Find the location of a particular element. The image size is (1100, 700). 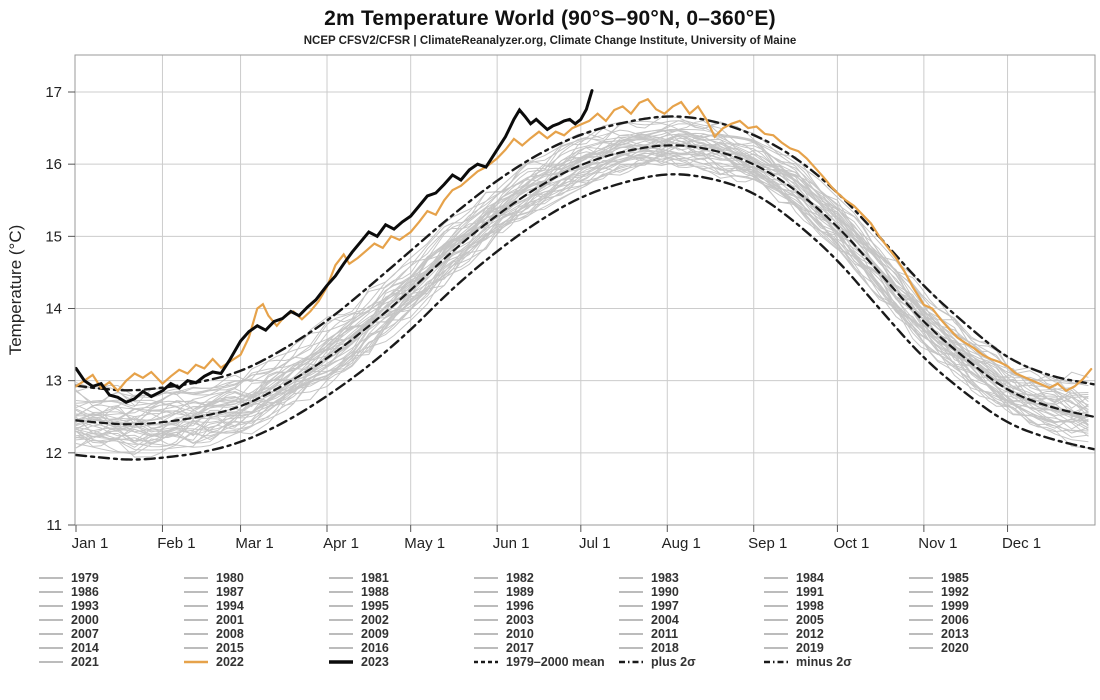

y-tick-label: 17 is located at coordinates (53, 92).